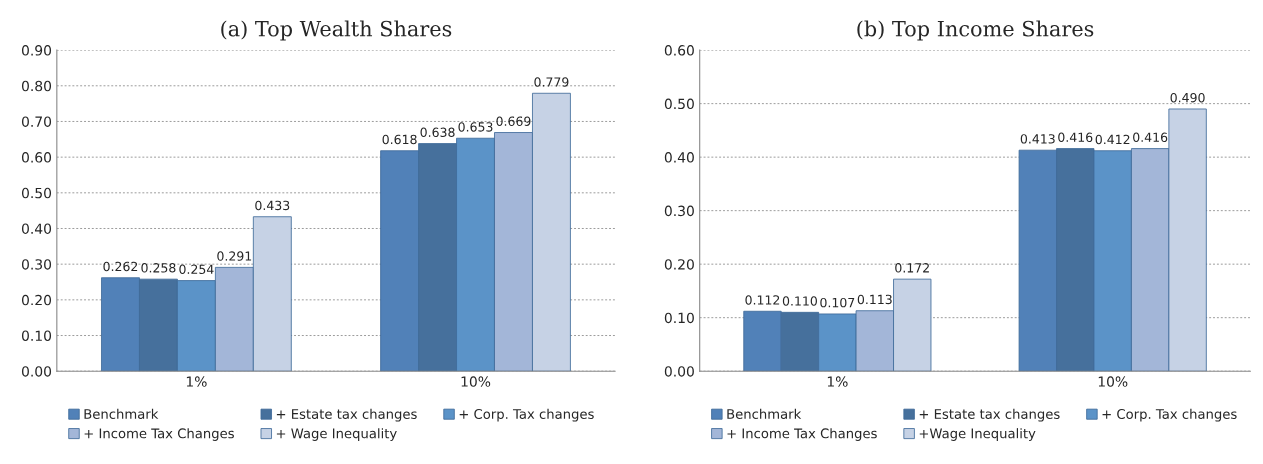  Describe the element at coordinates (234, 256) in the screenshot. I see `data-label: 0.291` at that location.